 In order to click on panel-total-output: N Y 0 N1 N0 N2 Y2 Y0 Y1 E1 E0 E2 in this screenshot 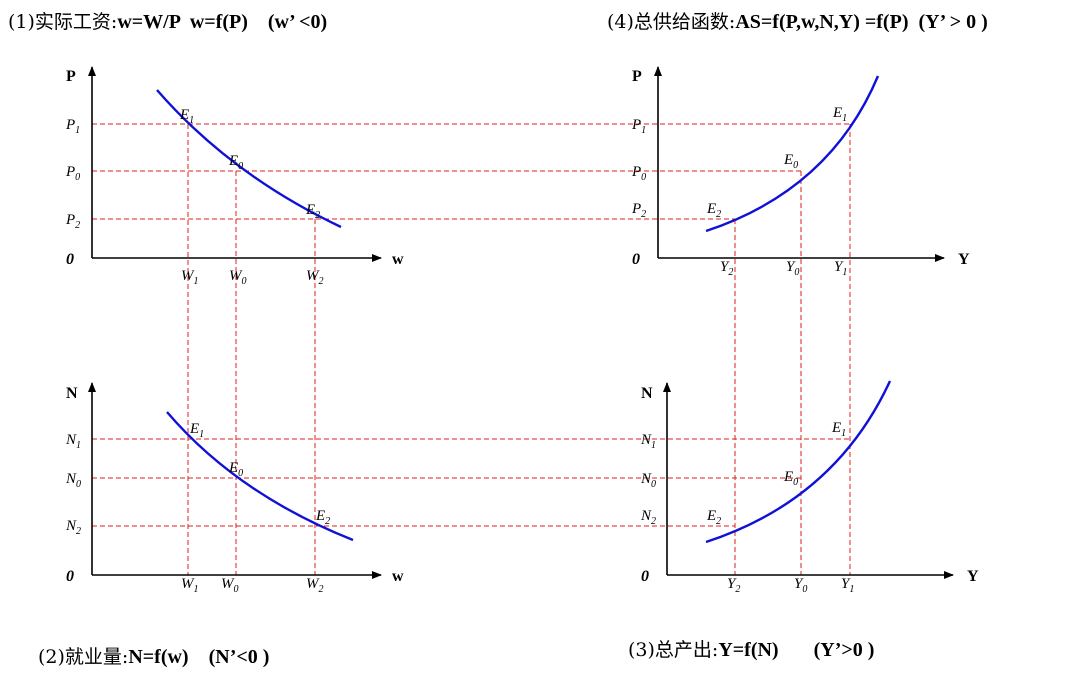, I will do `click(809, 487)`.